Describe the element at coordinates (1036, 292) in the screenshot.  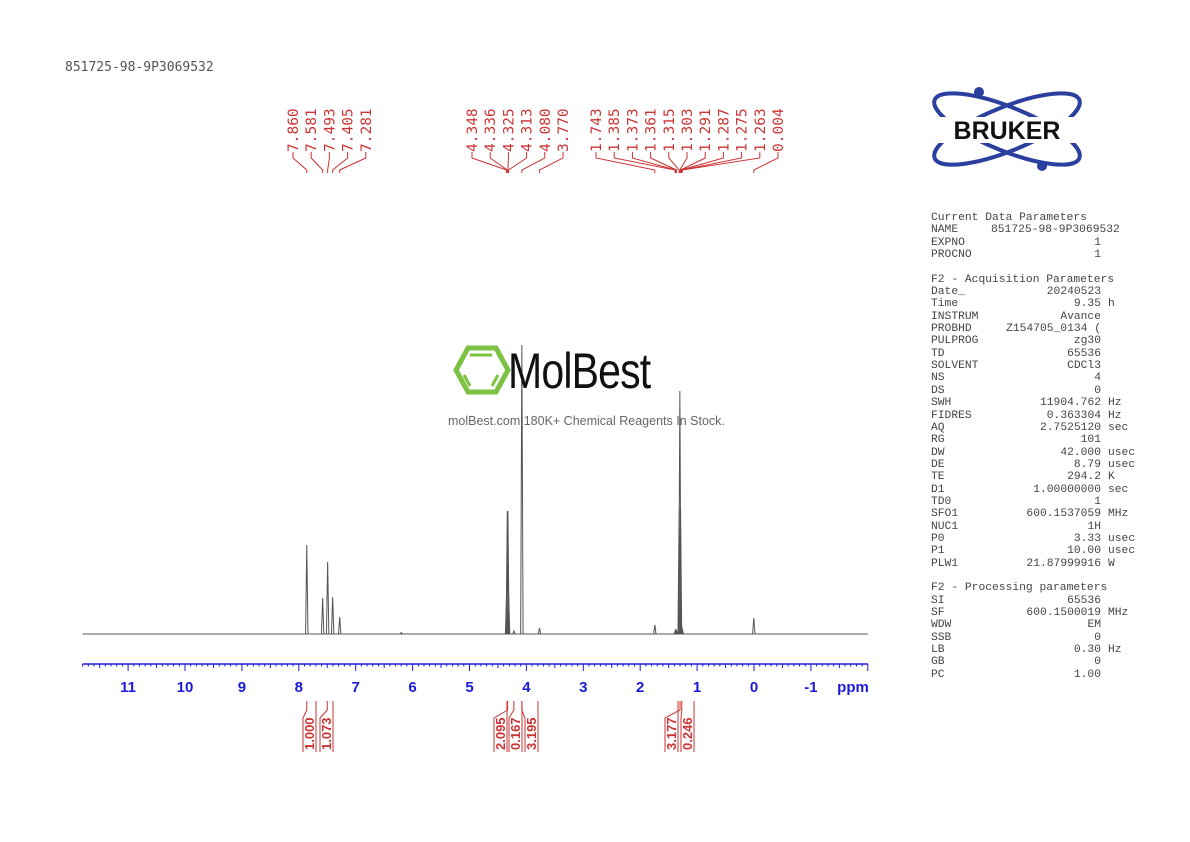
I see `param-row: Date_ 20240523` at that location.